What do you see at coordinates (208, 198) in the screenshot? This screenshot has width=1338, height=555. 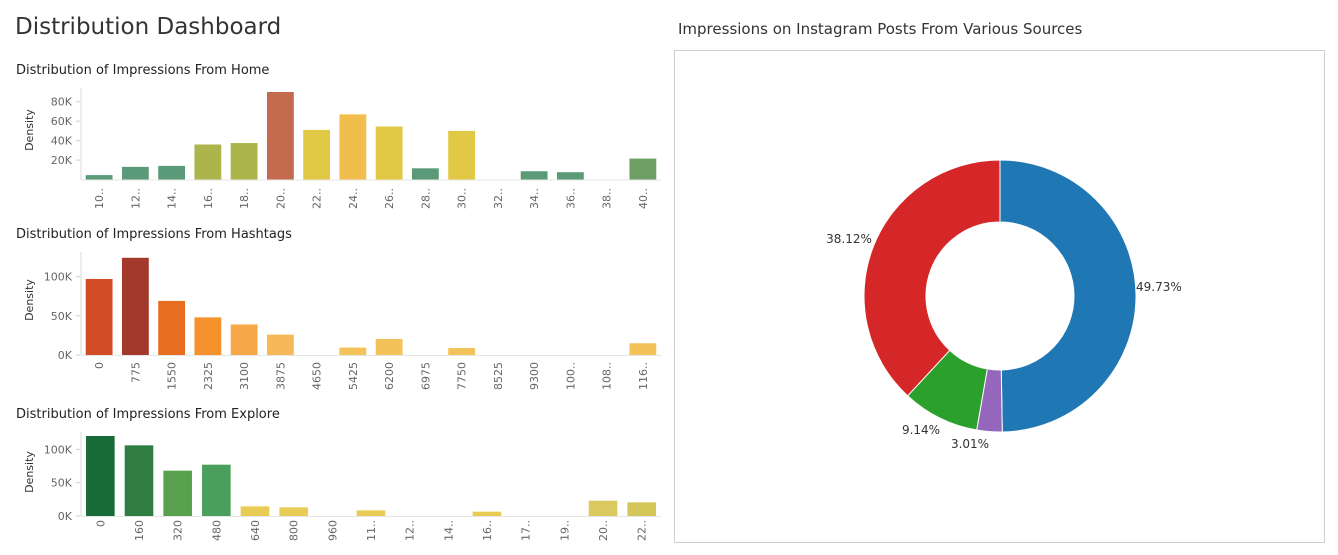 I see `home-x-tick-label: 16..` at bounding box center [208, 198].